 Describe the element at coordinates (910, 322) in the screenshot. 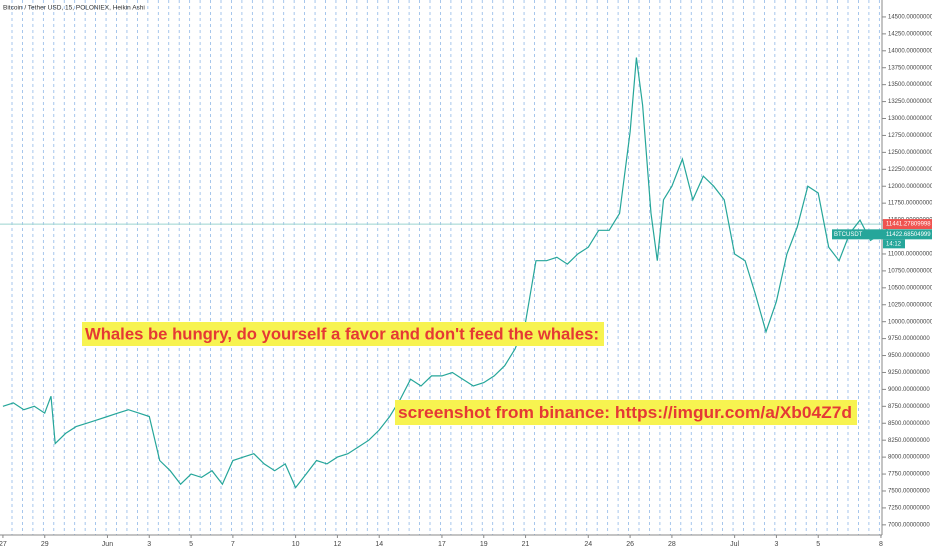

I see `y-tick-label: 10000.00000000` at that location.